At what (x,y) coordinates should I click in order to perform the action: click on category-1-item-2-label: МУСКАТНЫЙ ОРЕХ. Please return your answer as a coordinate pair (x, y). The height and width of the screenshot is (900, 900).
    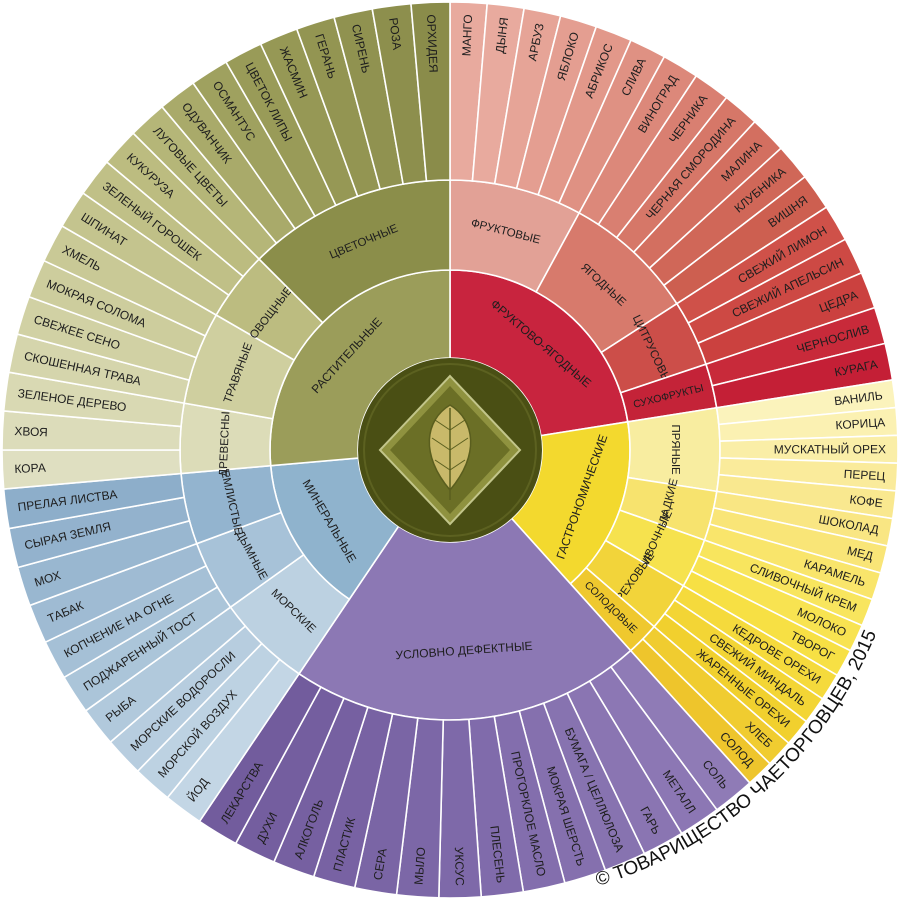
    Looking at the image, I should click on (830, 448).